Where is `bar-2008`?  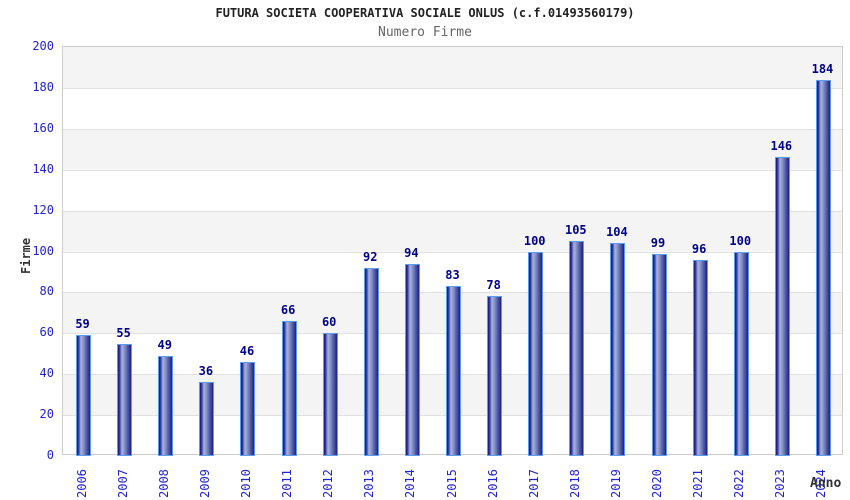 bar-2008 is located at coordinates (166, 405).